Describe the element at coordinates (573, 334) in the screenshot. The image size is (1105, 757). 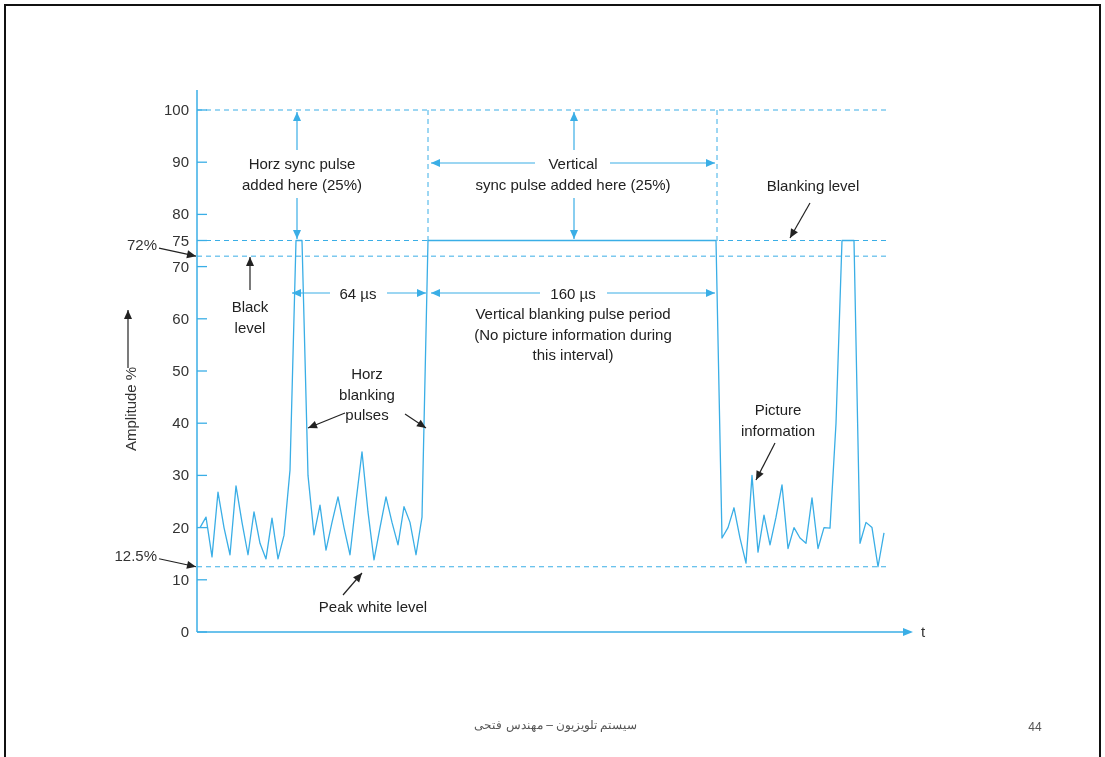
I see `annotation: Vertical blanking pulse period (No picture information during this interval)` at that location.